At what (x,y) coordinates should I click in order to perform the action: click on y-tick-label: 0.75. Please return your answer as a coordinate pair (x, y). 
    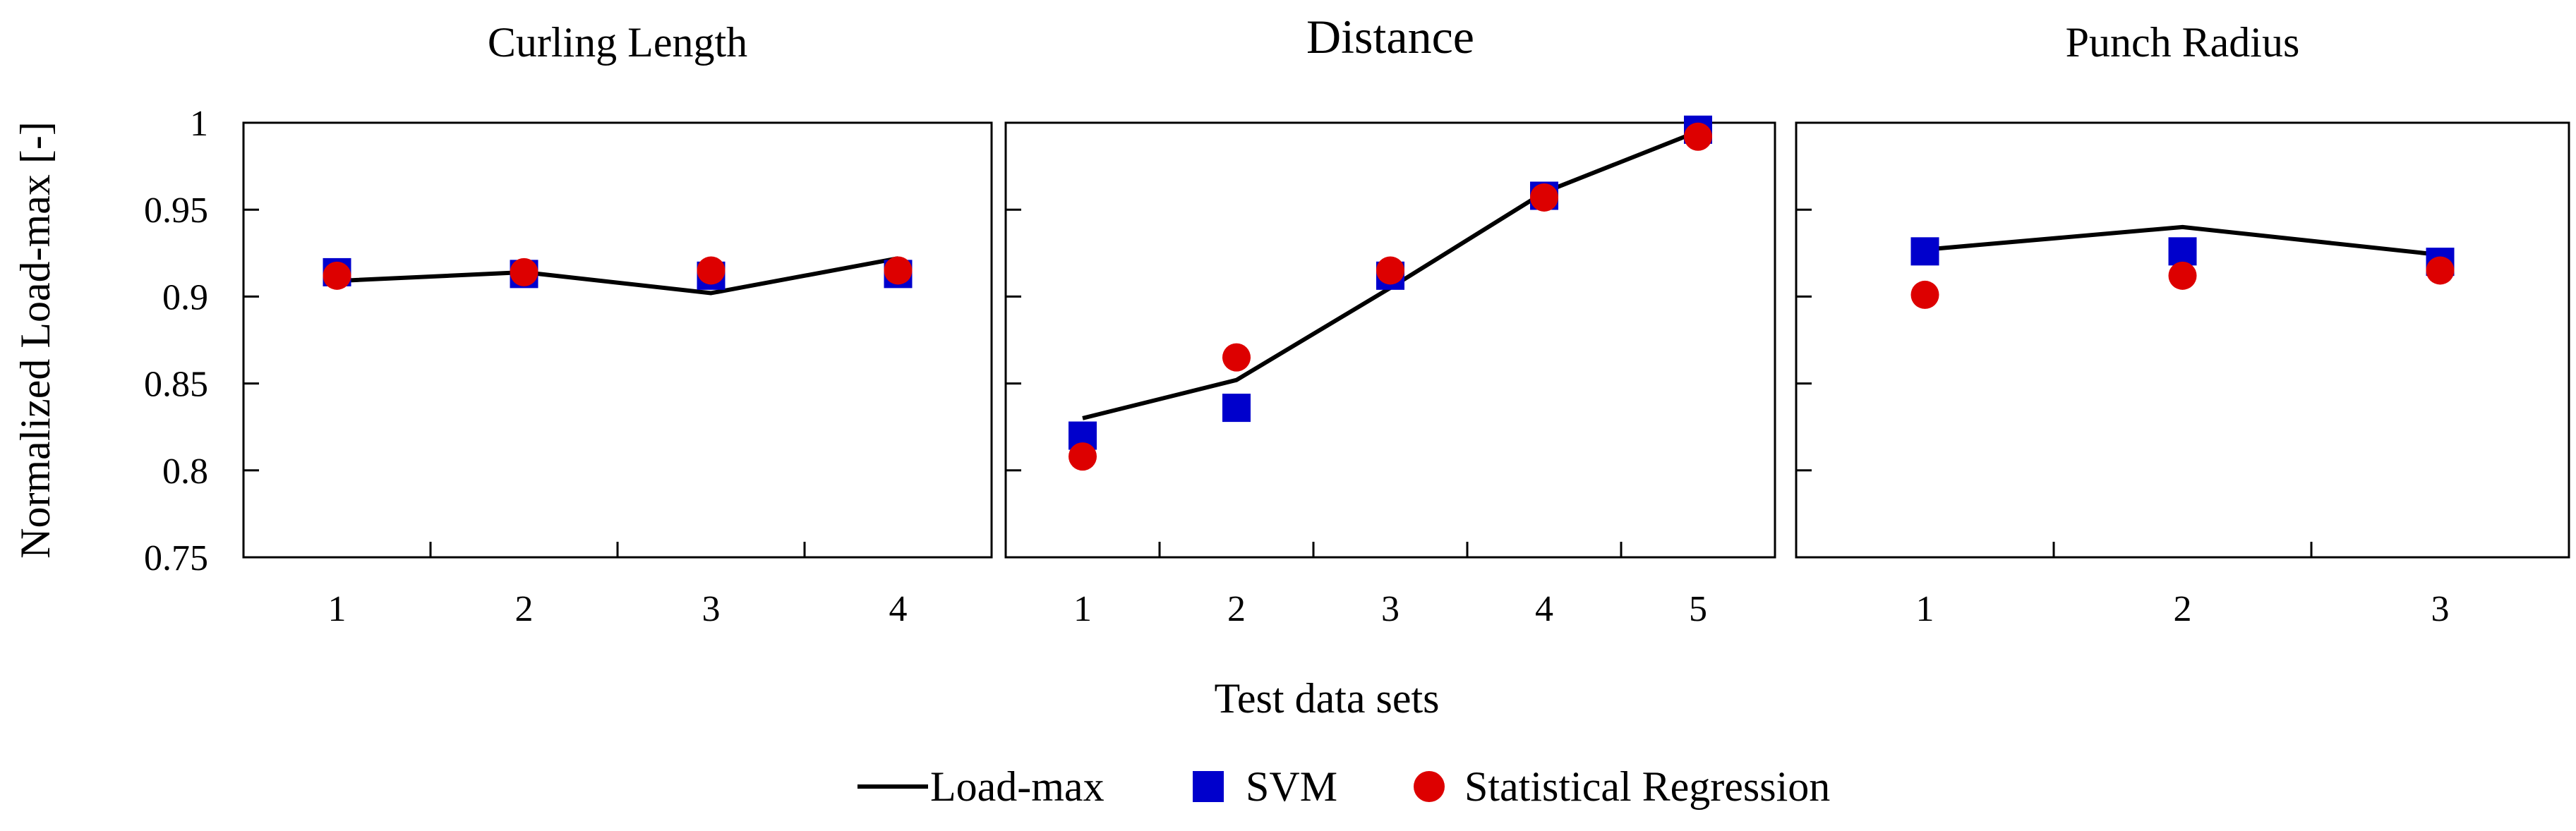
    Looking at the image, I should click on (176, 558).